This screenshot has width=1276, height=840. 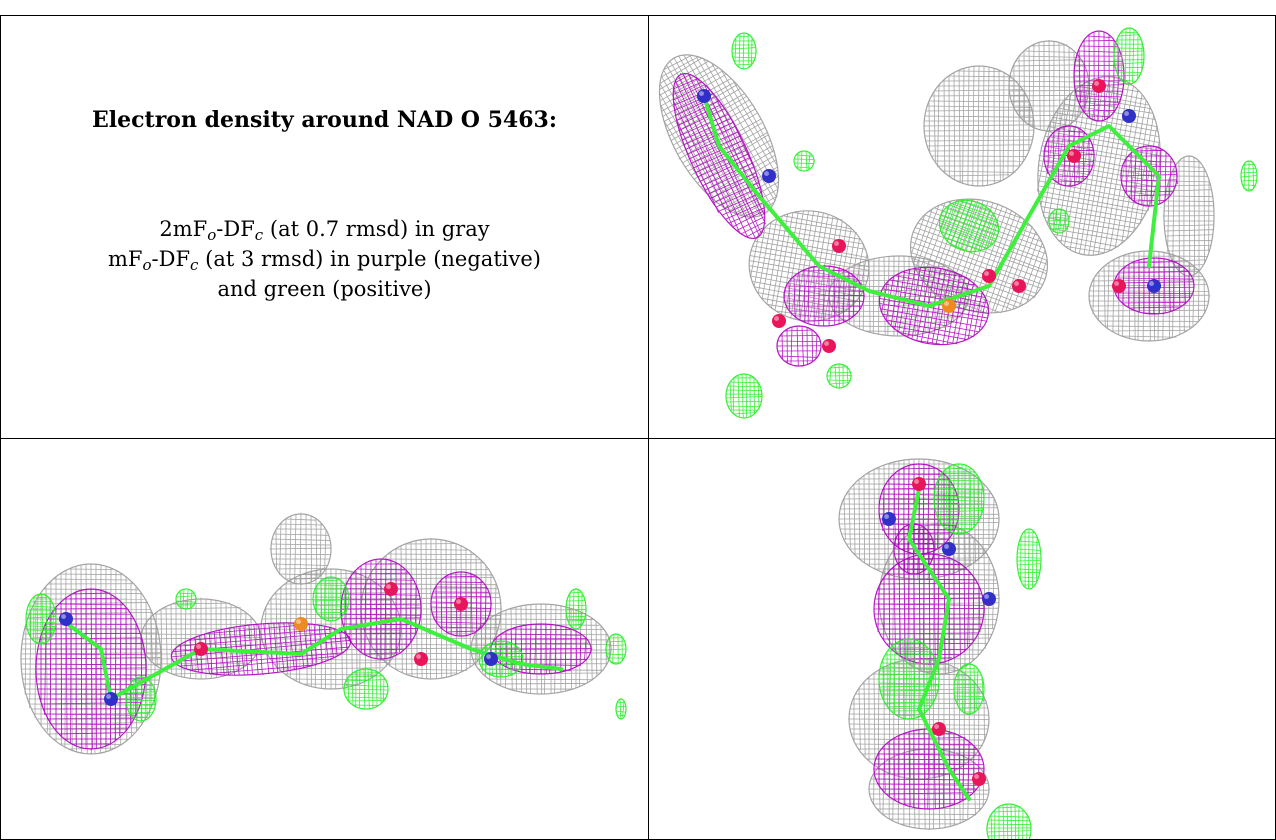 What do you see at coordinates (638, 15) in the screenshot?
I see `table-border-top` at bounding box center [638, 15].